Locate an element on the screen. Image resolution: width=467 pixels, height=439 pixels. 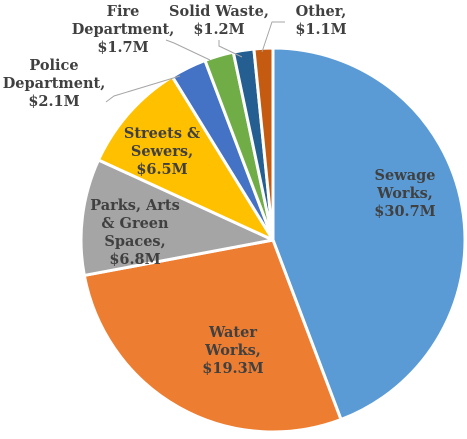
slice-label-3: Streets & Sewers, $6.5M is located at coordinates (162, 151).